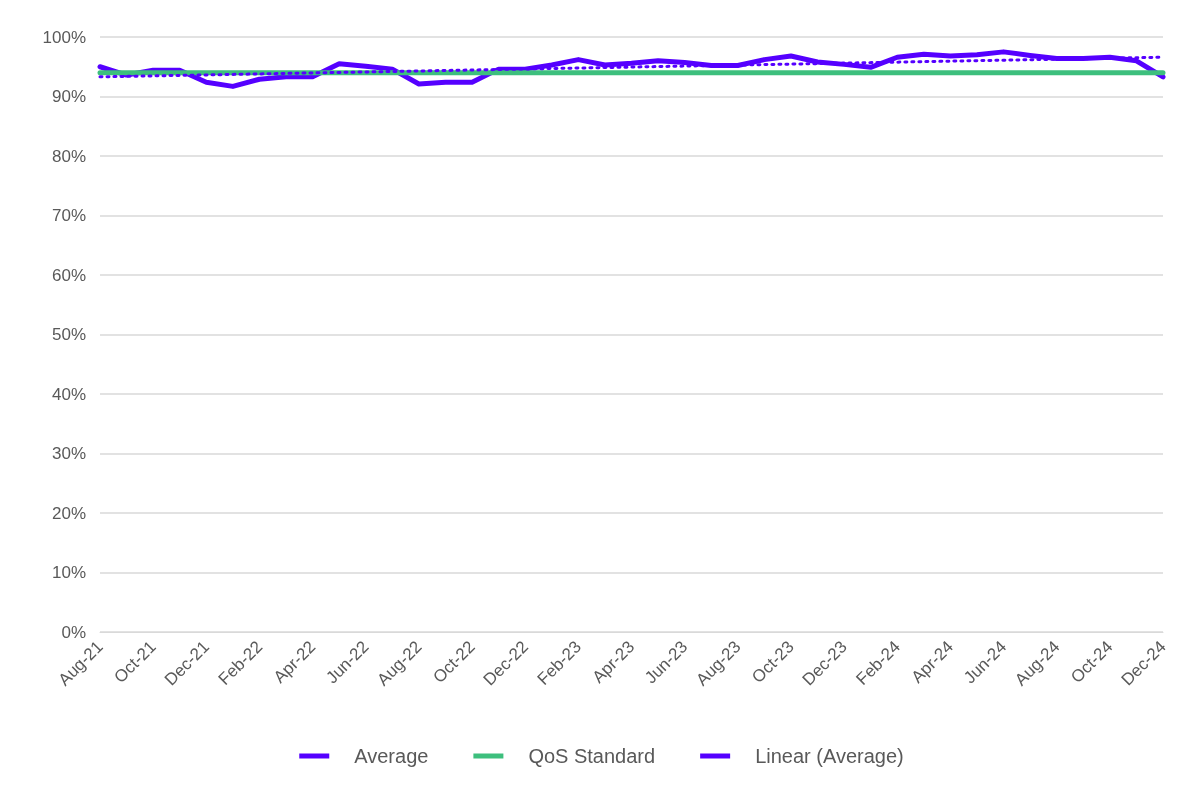  I want to click on y-tick-label: 70%, so click(68, 215).